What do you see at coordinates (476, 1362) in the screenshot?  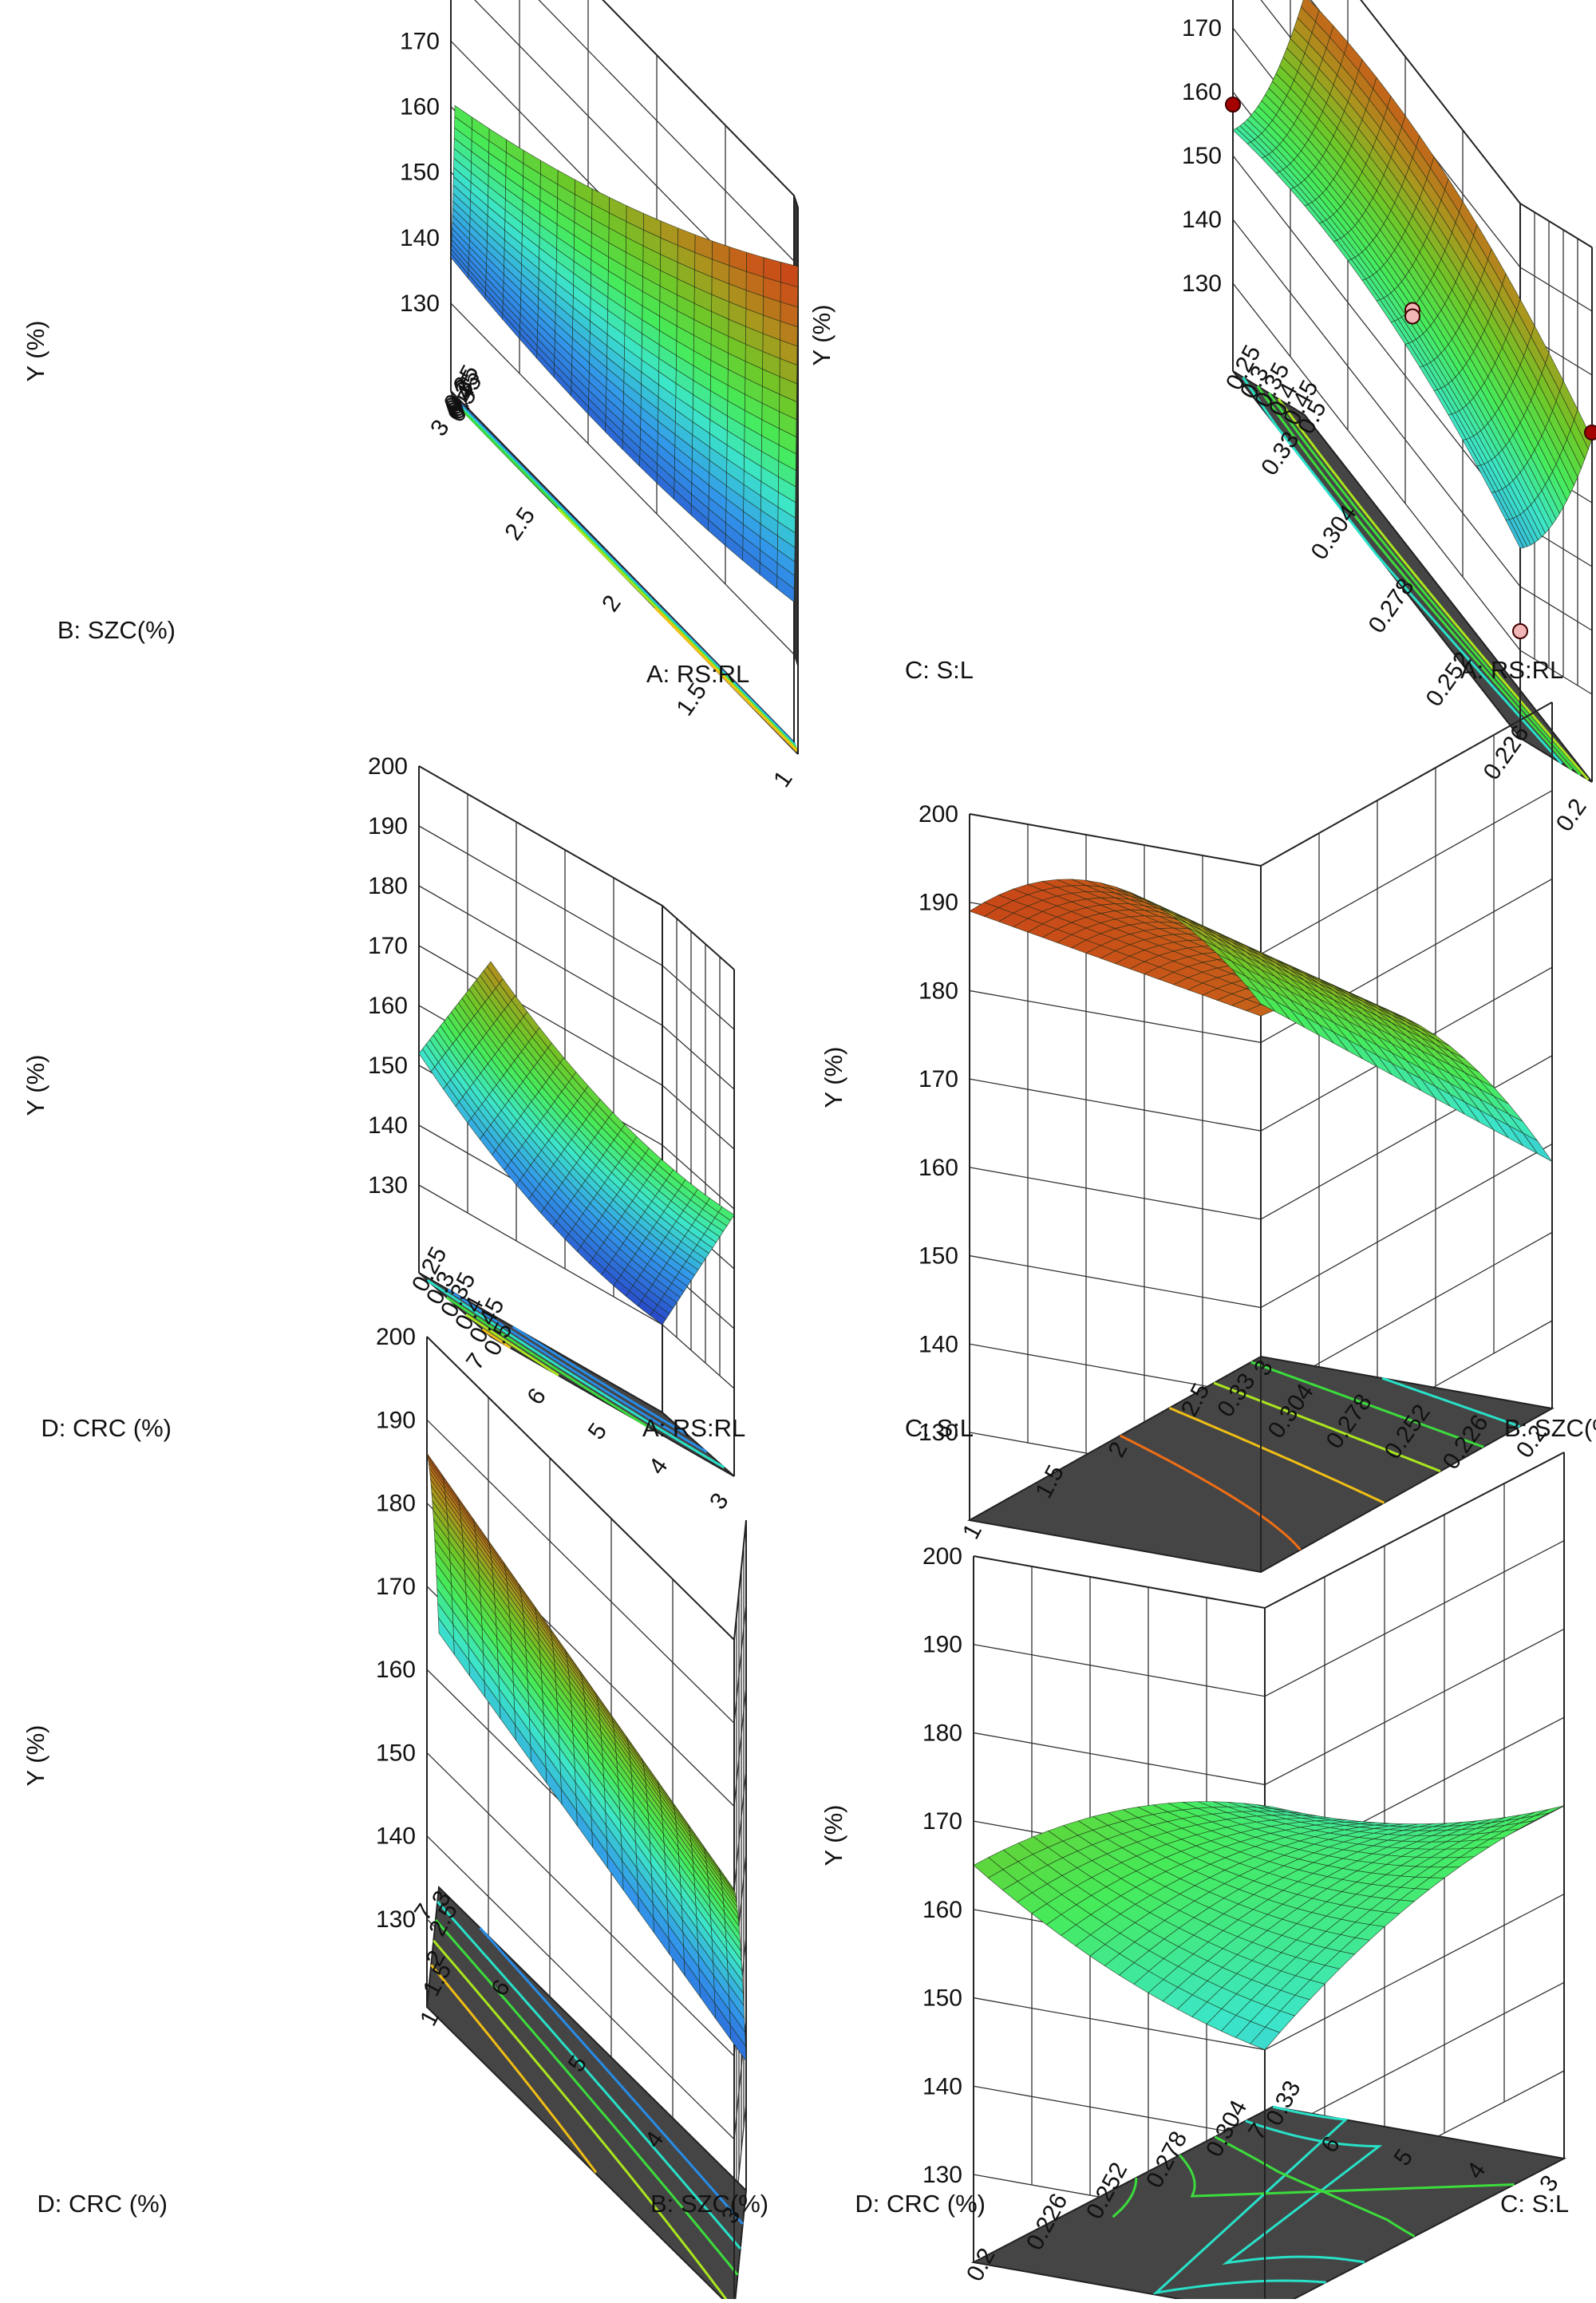 I see `y-tick-label: 7` at bounding box center [476, 1362].